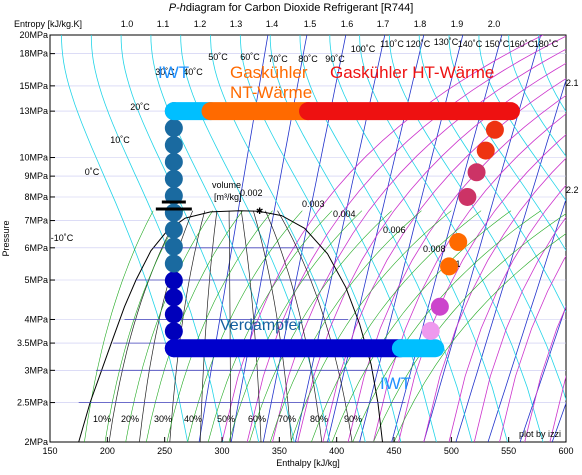 This screenshot has height=475, width=582. I want to click on y-tick-label: 6MPa, so click(36, 248).